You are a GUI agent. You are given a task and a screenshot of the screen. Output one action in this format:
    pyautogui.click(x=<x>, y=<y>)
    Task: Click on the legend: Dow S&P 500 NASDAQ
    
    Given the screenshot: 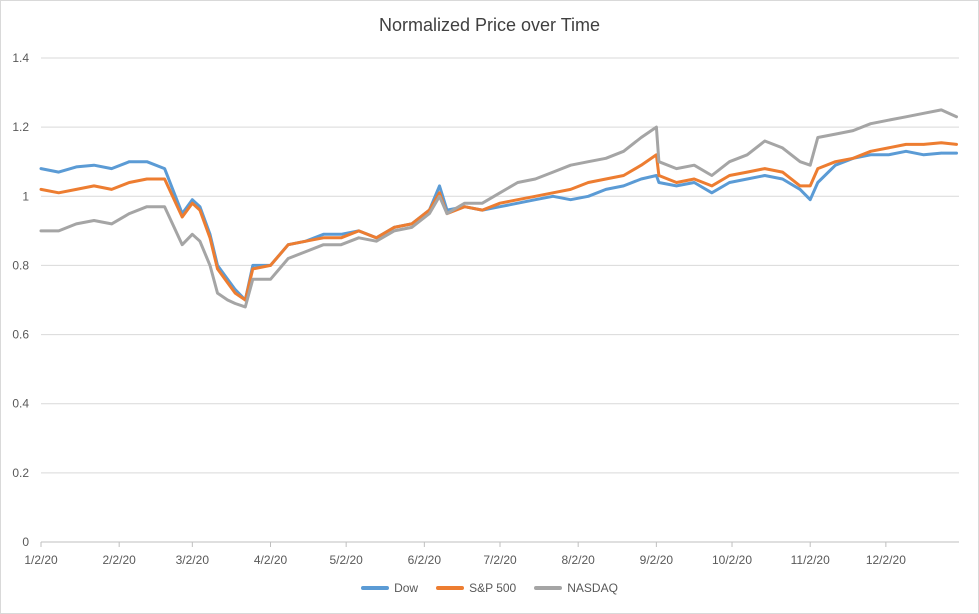 What is the action you would take?
    pyautogui.click(x=489, y=588)
    